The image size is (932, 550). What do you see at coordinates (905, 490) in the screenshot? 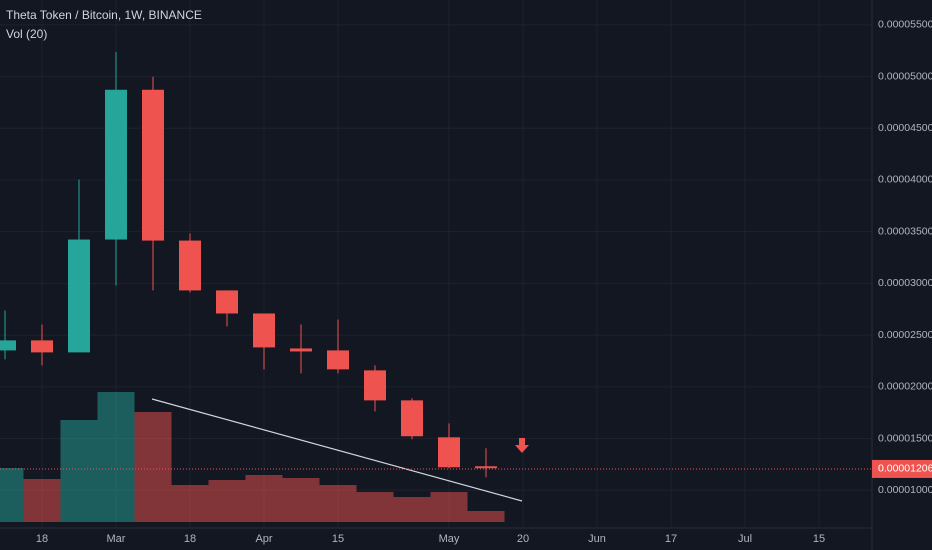
I see `y-tick-label: 0.00001000` at bounding box center [905, 490].